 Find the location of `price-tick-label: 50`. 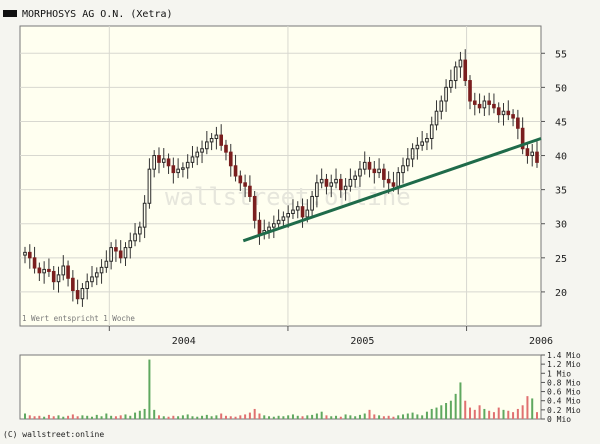

price-tick-label: 50 is located at coordinates (561, 88).